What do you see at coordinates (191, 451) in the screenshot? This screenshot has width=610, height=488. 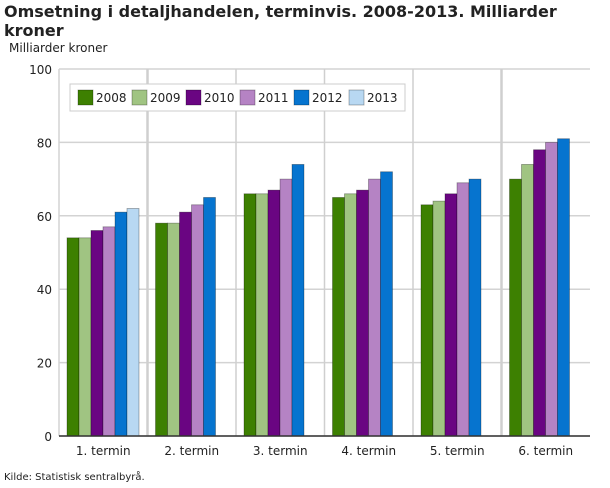 I see `x-tick-label: 2. termin` at bounding box center [191, 451].